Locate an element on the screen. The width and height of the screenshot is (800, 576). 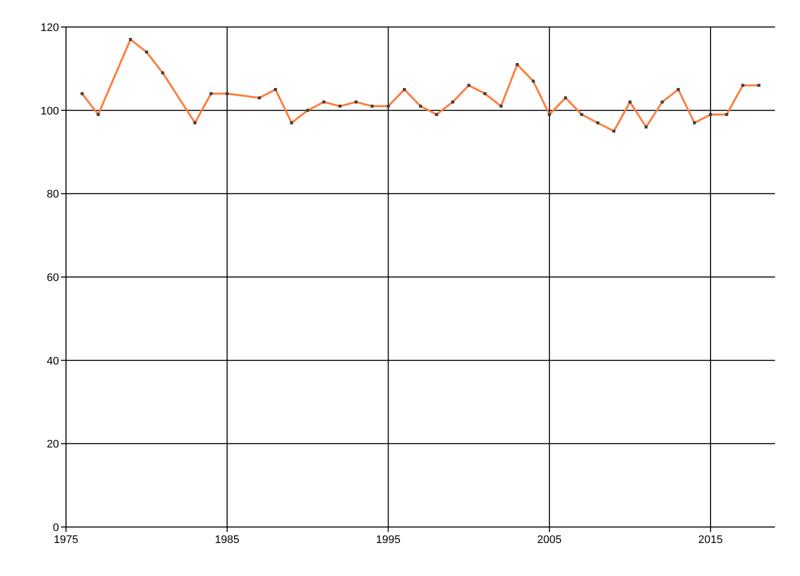
x-tick-label: 1995 is located at coordinates (388, 540).